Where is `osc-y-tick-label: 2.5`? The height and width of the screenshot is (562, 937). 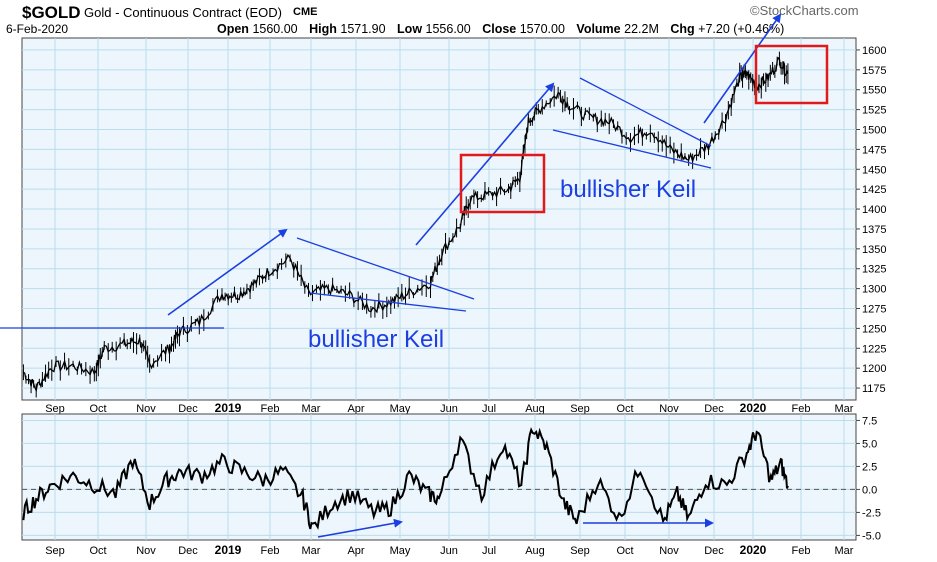 osc-y-tick-label: 2.5 is located at coordinates (869, 467).